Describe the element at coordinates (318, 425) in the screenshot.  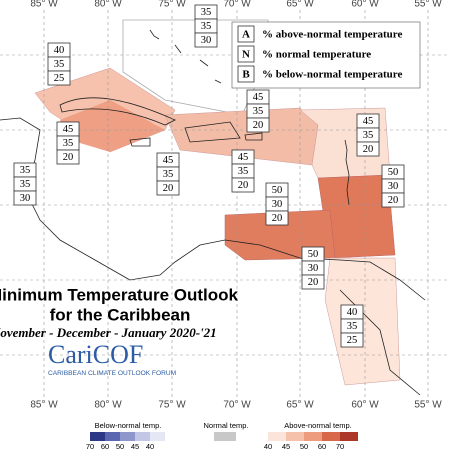
I see `colorbar-label: Above-normal temp.` at that location.